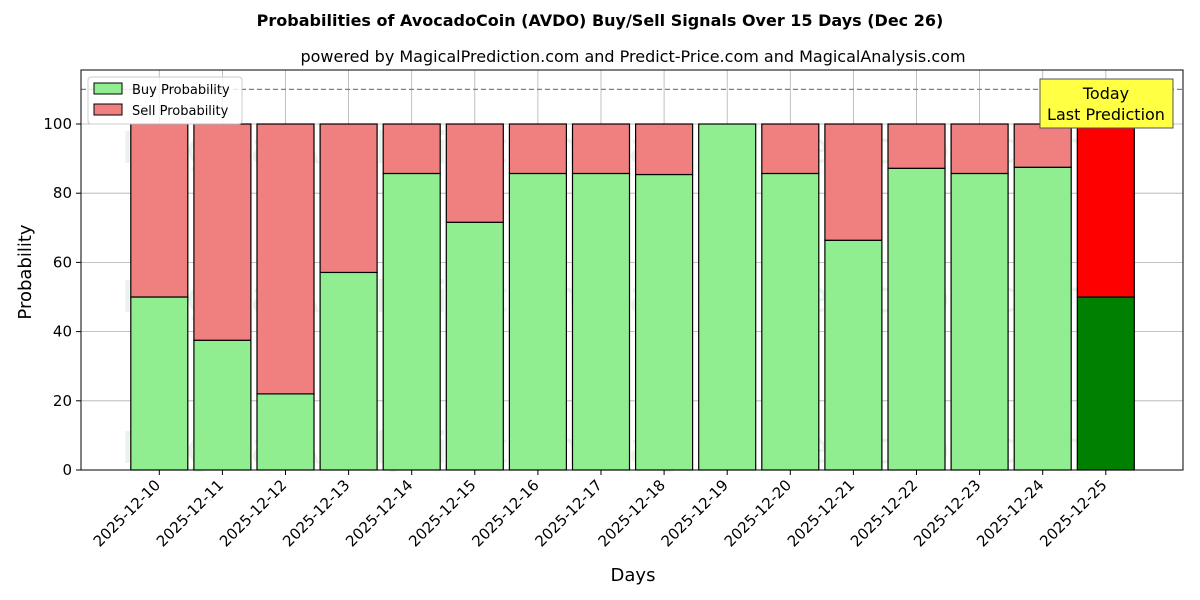 The image size is (1200, 600). Describe the element at coordinates (568, 513) in the screenshot. I see `x-tick-label: 2025-12-17` at that location.